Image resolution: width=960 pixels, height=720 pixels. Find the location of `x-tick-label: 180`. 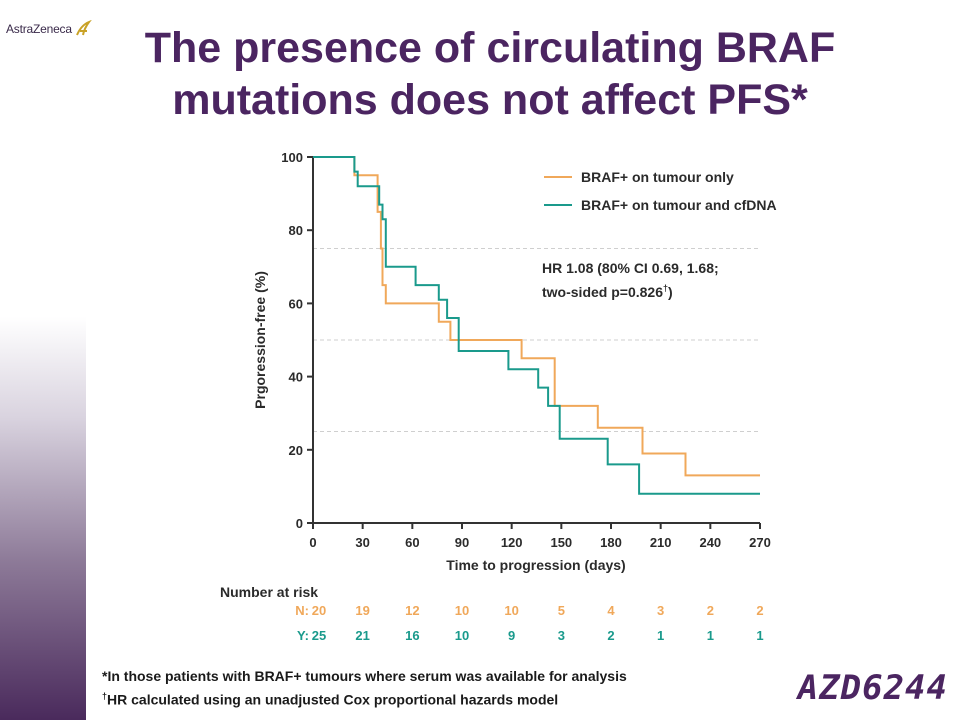

x-tick-label: 180 is located at coordinates (611, 542).